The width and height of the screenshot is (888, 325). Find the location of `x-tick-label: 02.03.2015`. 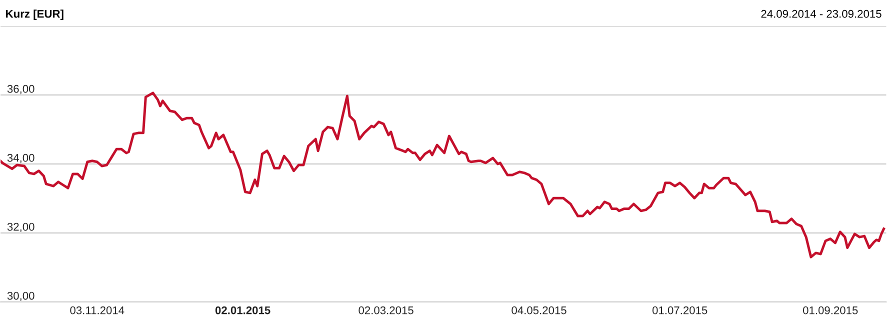

x-tick-label: 02.03.2015 is located at coordinates (386, 310).